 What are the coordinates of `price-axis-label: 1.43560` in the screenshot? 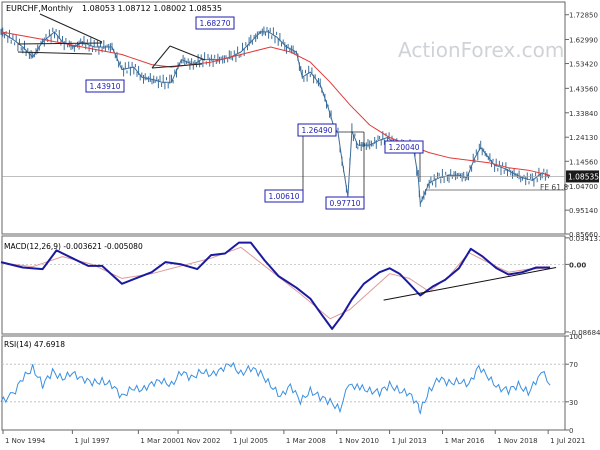 It's located at (583, 89).